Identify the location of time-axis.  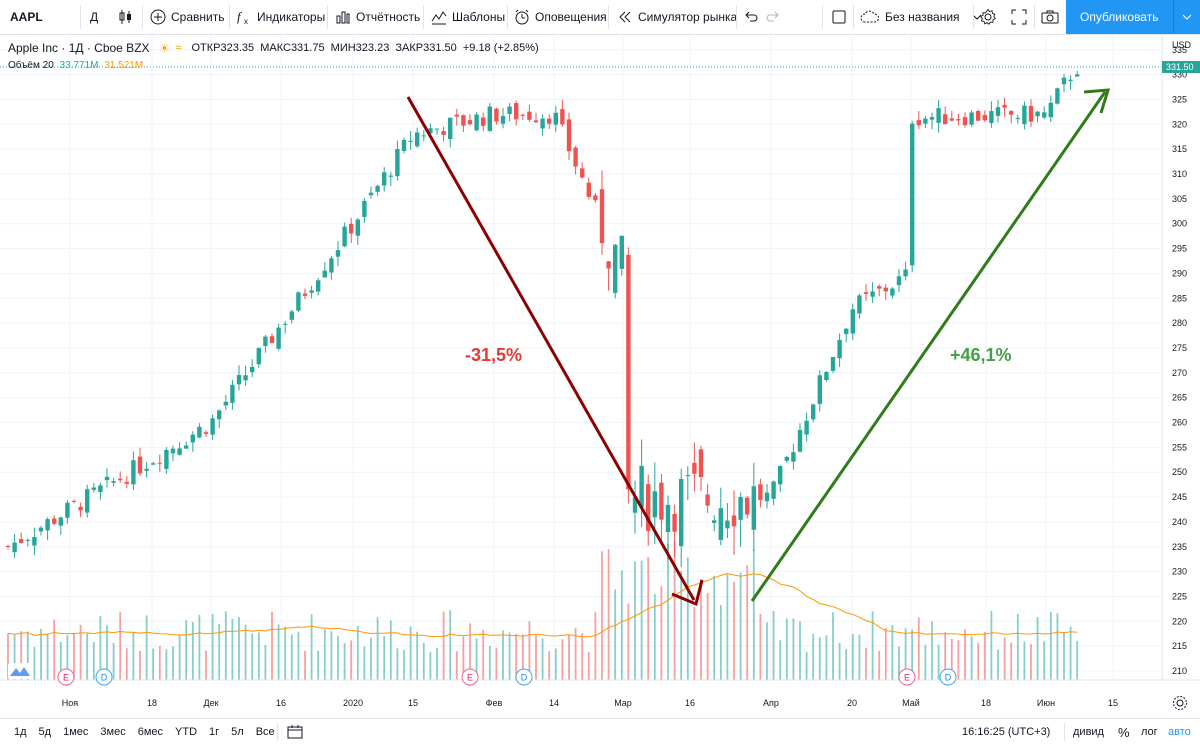
(581, 699).